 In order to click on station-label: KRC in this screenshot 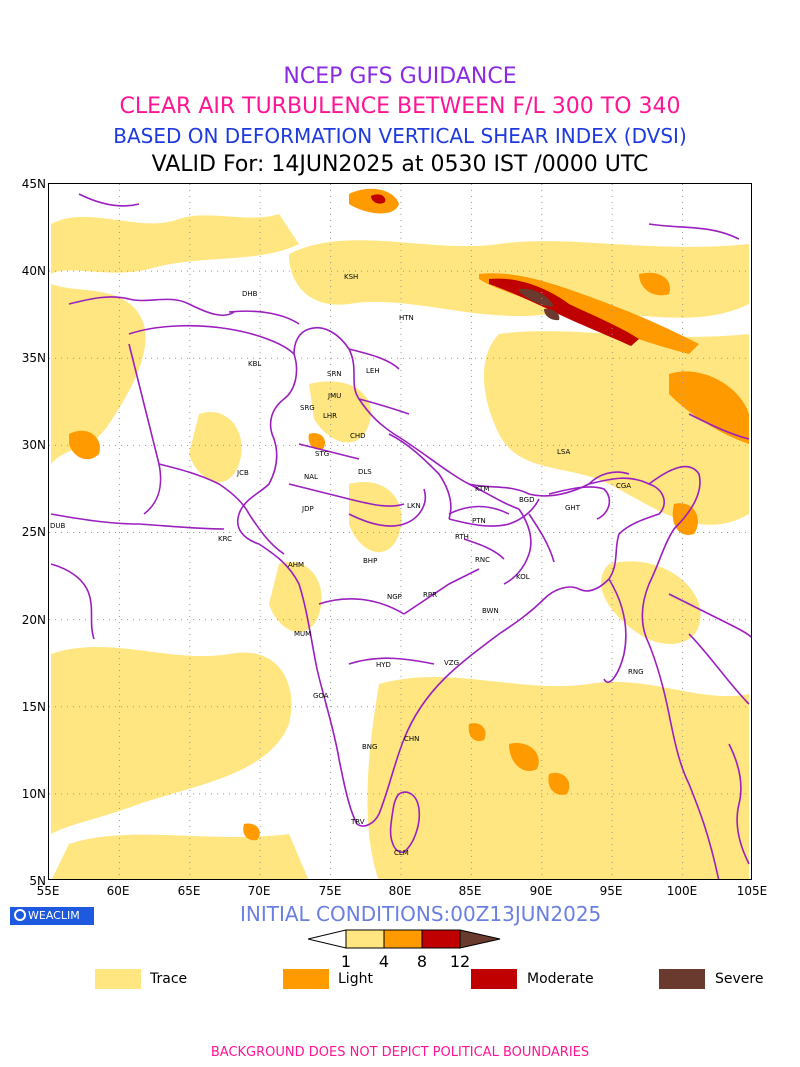, I will do `click(225, 539)`.